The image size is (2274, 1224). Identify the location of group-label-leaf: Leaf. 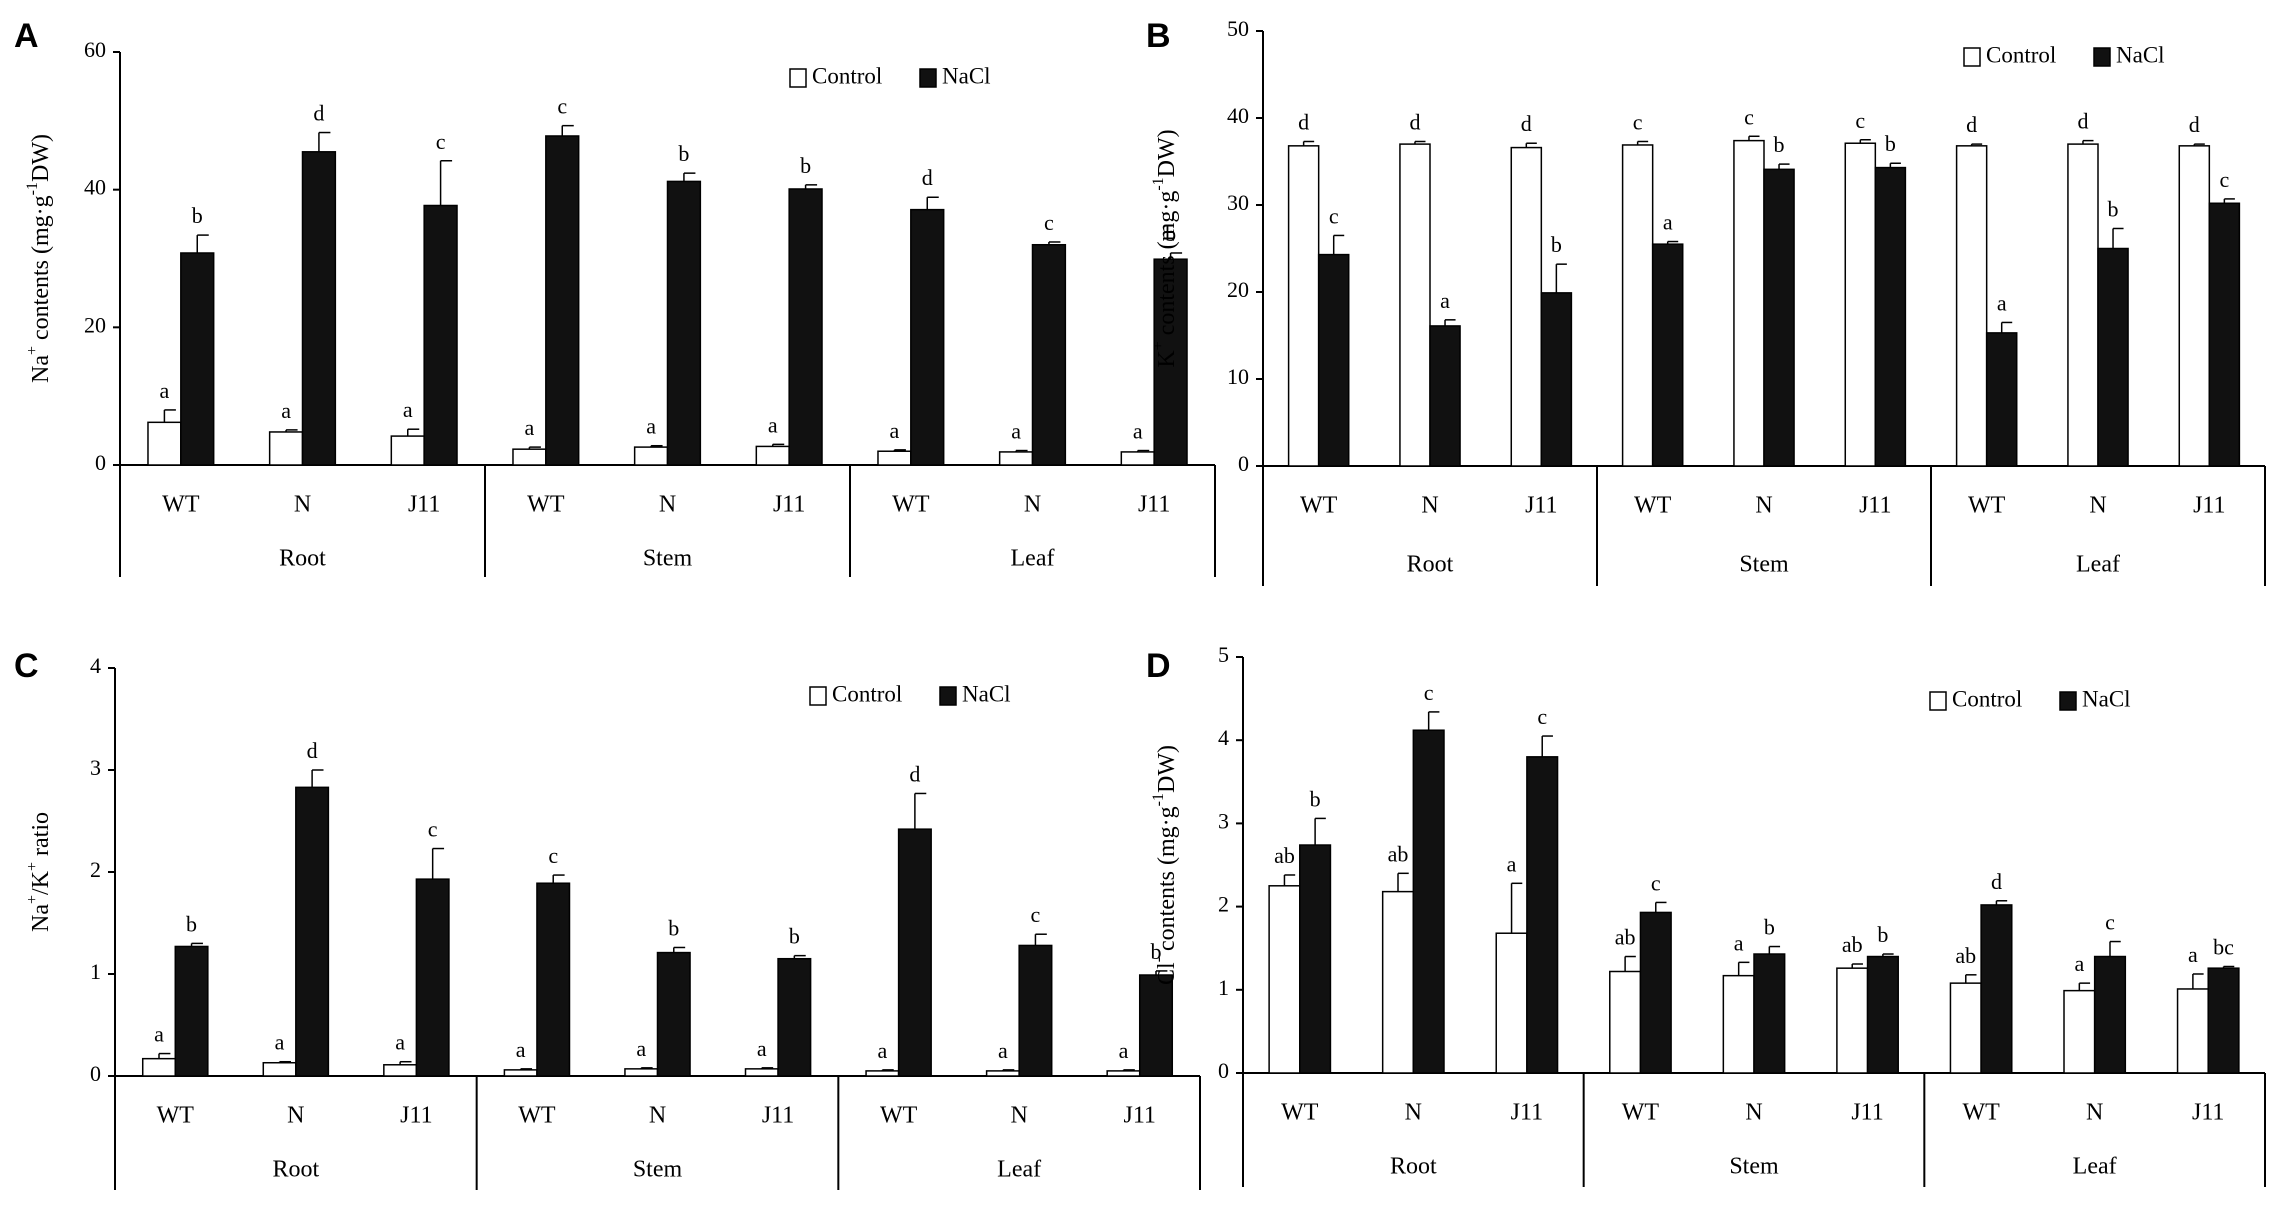
(1019, 1170).